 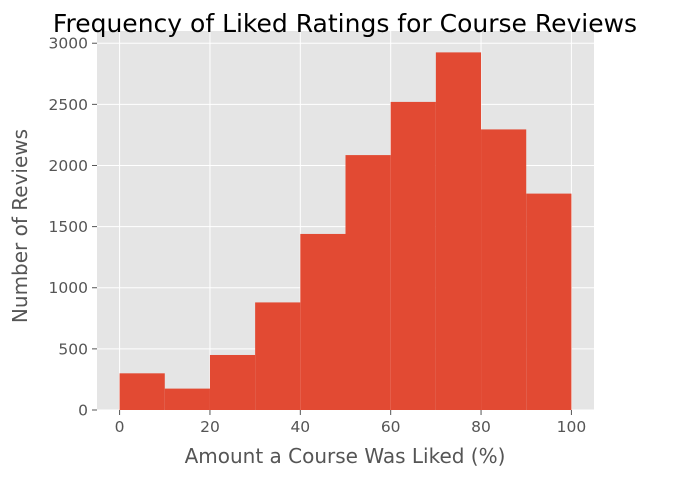 What do you see at coordinates (20, 226) in the screenshot?
I see `y-axis-title: Number of Reviews` at bounding box center [20, 226].